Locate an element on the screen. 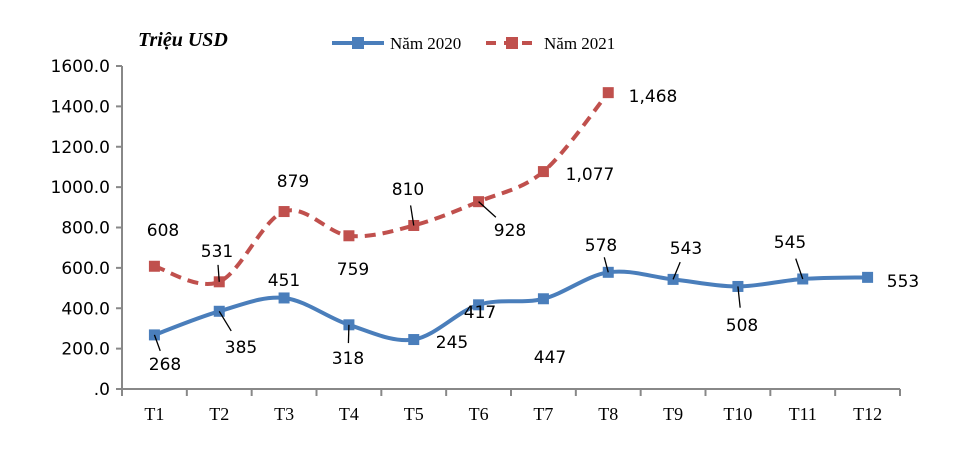 This screenshot has height=458, width=968. y-axis-label: Triệu USD is located at coordinates (183, 40).